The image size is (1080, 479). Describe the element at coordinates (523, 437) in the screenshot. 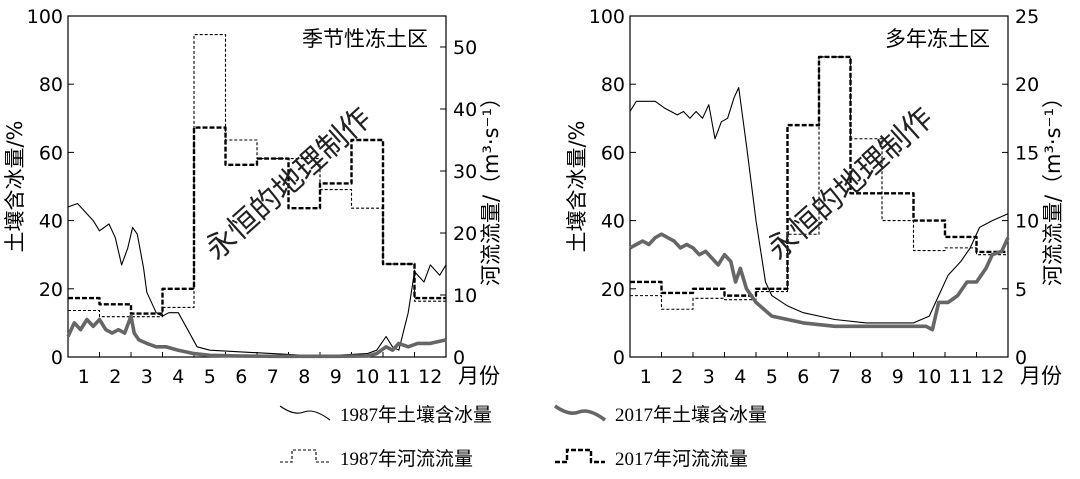

I see `legend: 1987年土壤含冰量 2017年土壤含冰量 1987年河流流量 2017年河流流量` at that location.